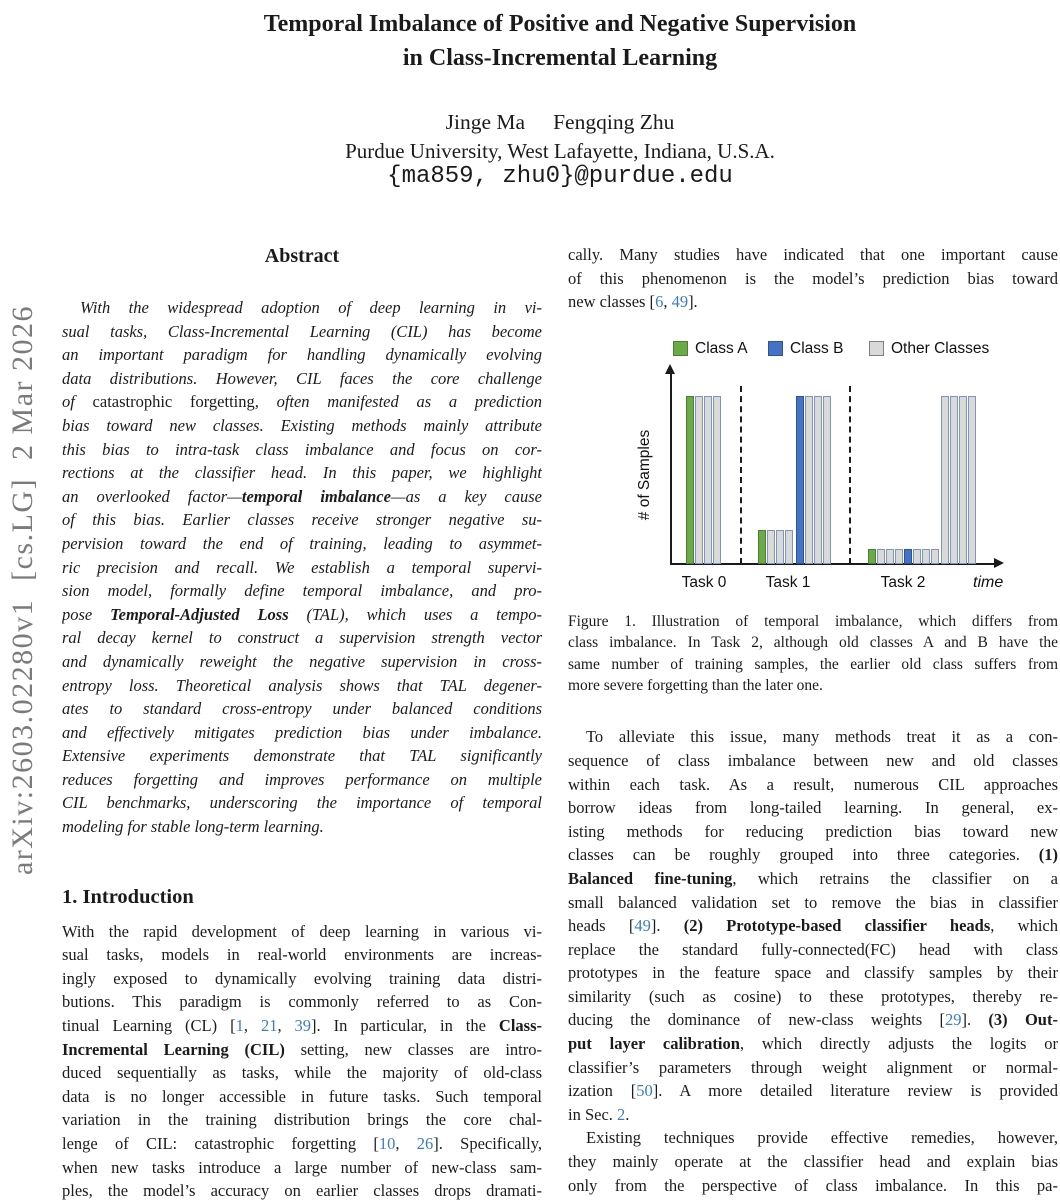  I want to click on x-axis, so click(835, 563).